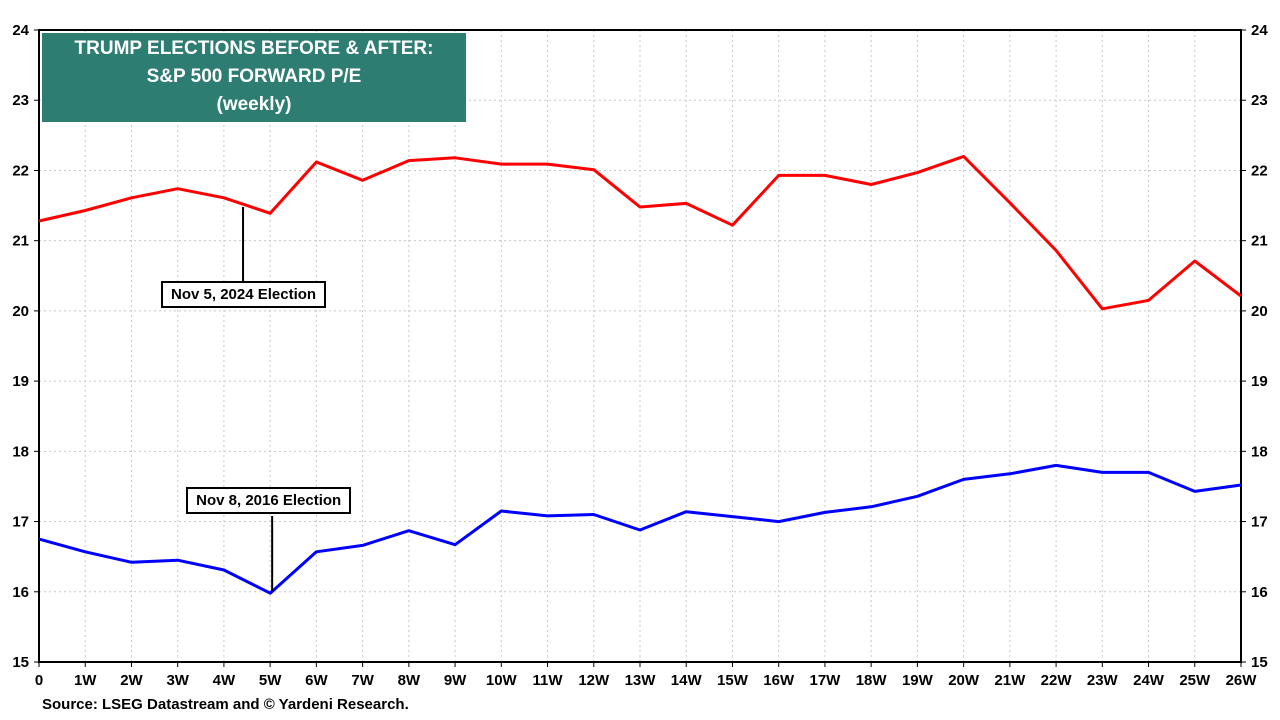  Describe the element at coordinates (918, 680) in the screenshot. I see `x-tick-label: 19W` at that location.